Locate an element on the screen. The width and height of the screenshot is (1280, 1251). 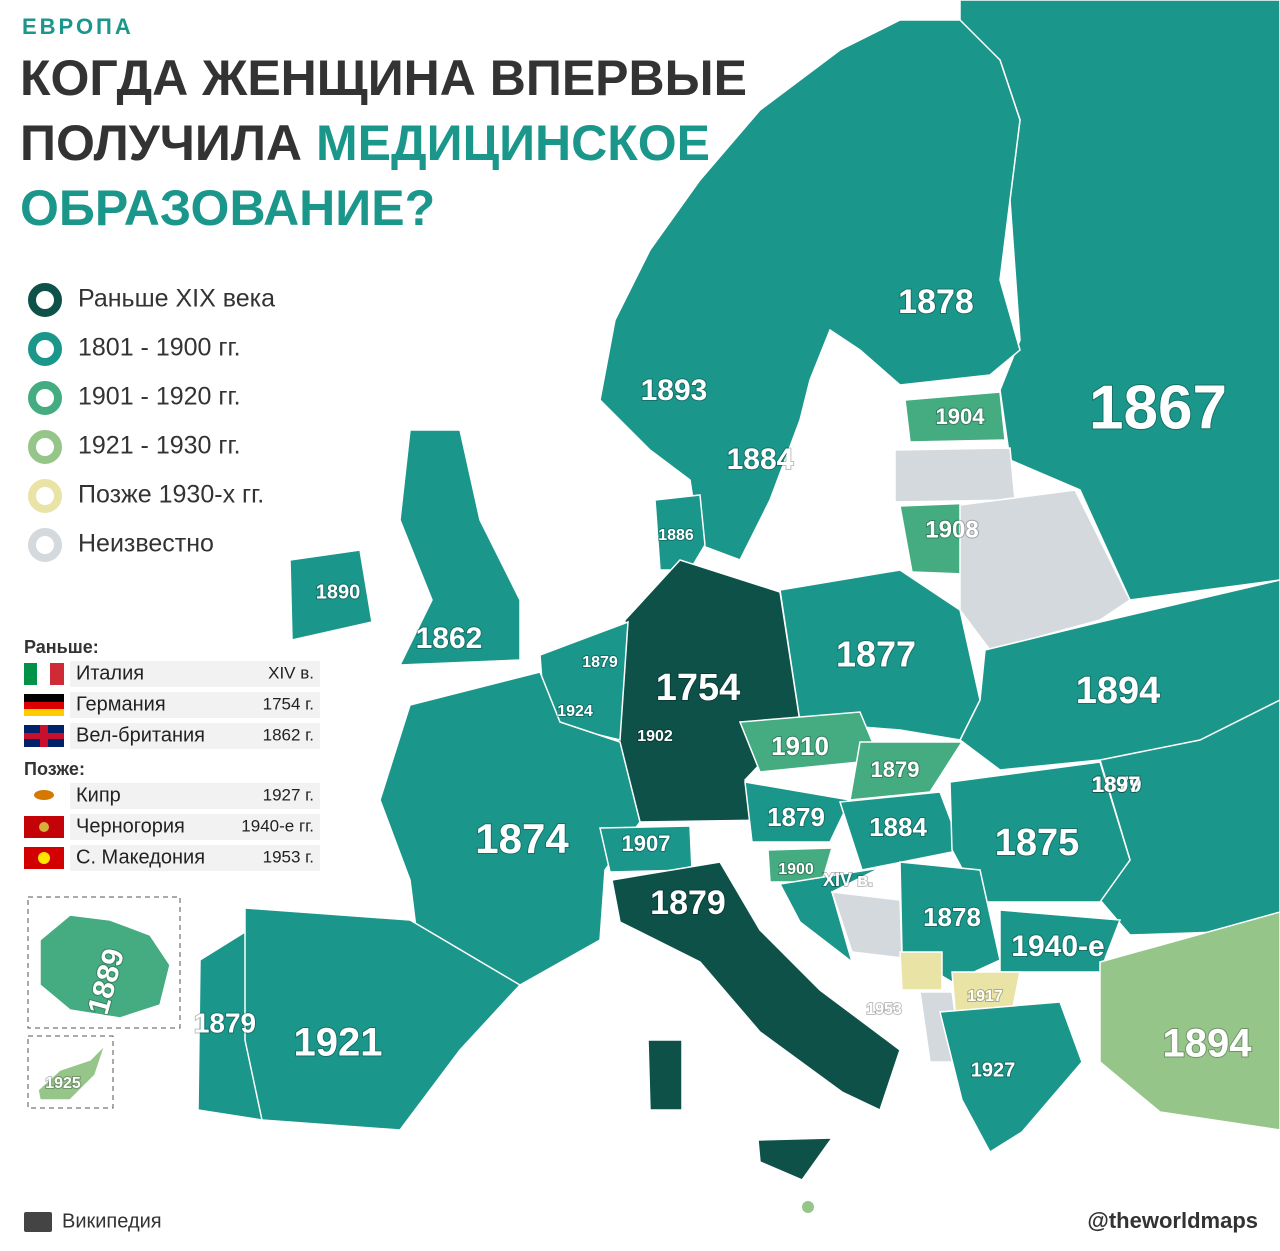
map-label: 1886 is located at coordinates (676, 535).